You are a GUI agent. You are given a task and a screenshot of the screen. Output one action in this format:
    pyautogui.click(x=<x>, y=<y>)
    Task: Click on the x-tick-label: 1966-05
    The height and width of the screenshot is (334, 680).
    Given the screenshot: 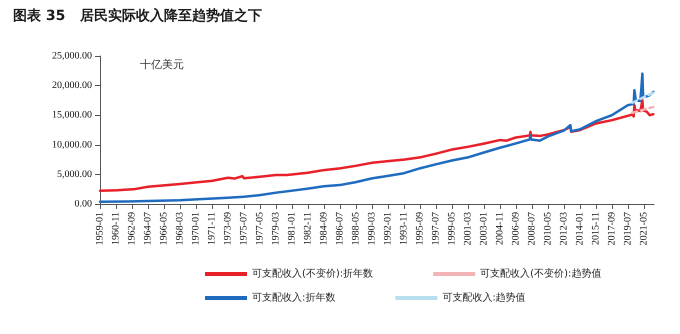 What is the action you would take?
    pyautogui.click(x=164, y=229)
    